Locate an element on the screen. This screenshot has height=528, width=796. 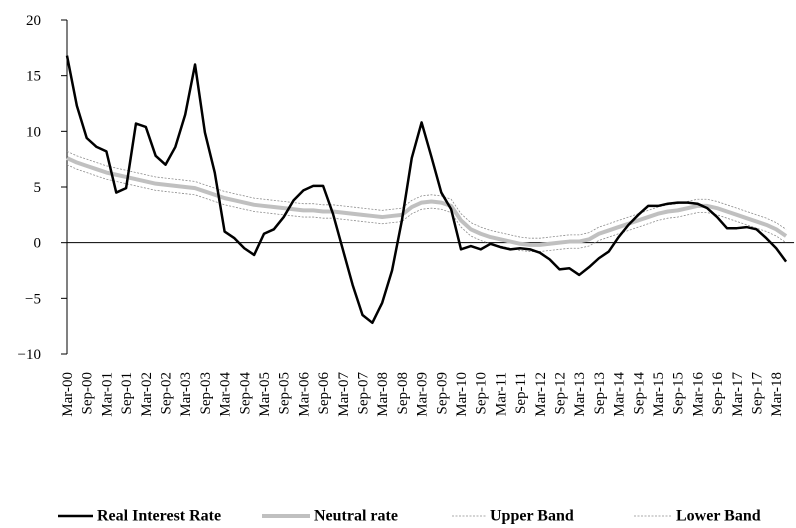
x-tick-label: Mar-18 is located at coordinates (777, 394).